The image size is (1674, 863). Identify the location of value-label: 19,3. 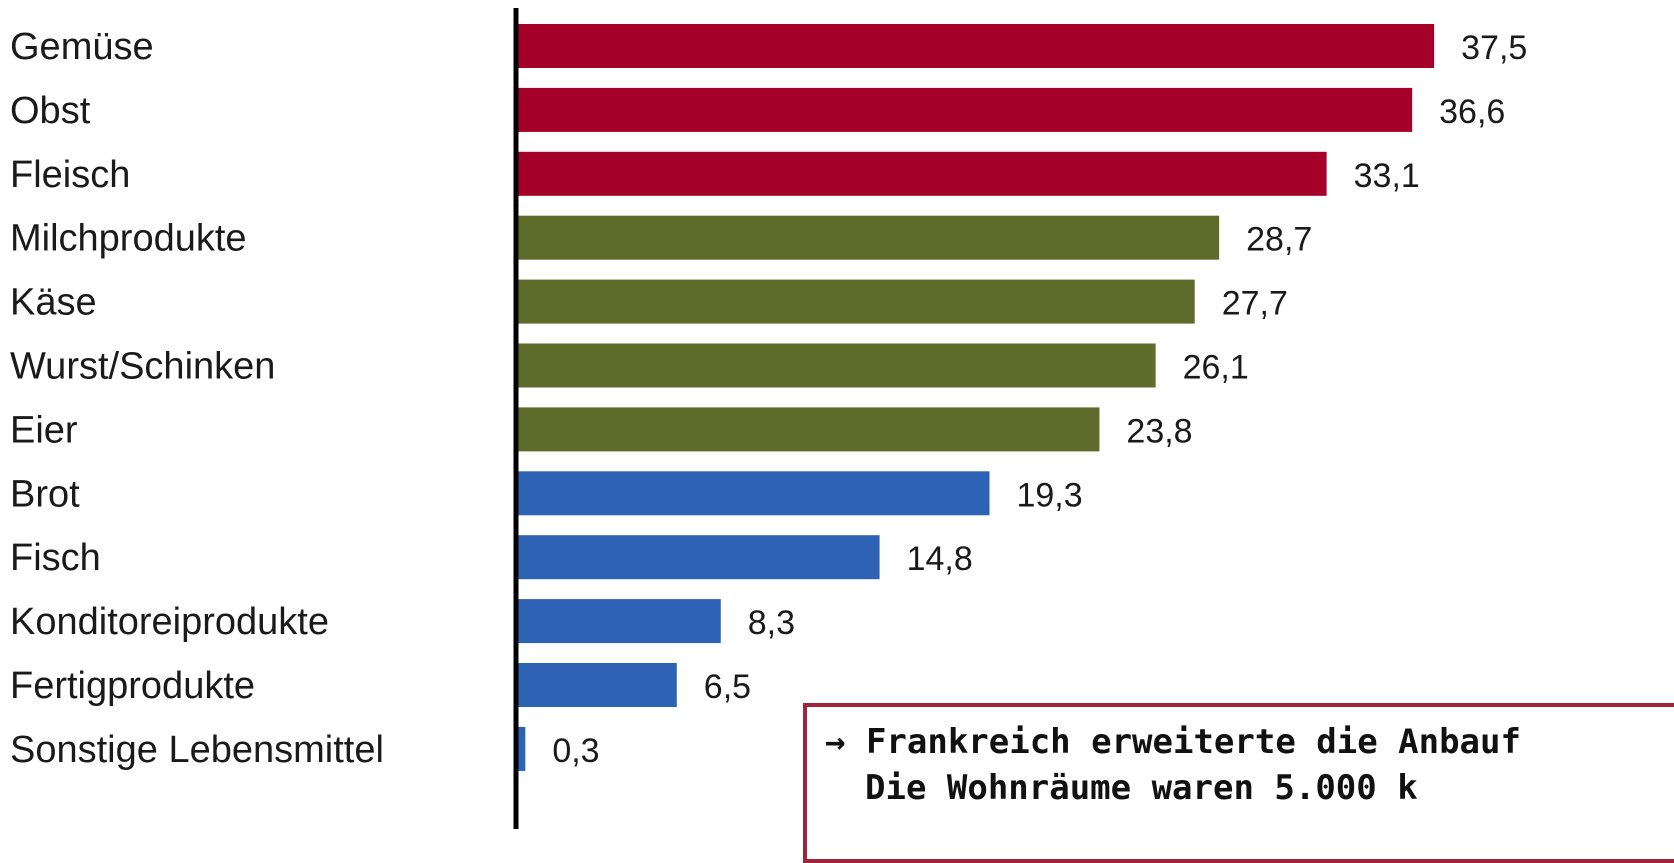
(1049, 495).